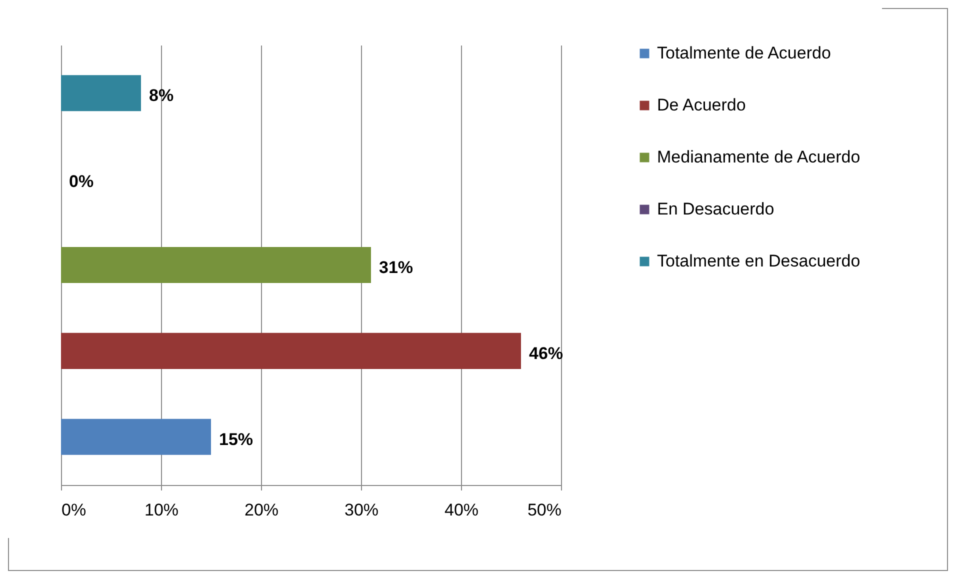  Describe the element at coordinates (758, 261) in the screenshot. I see `legend-label: Totalmente en Desacuerdo` at that location.